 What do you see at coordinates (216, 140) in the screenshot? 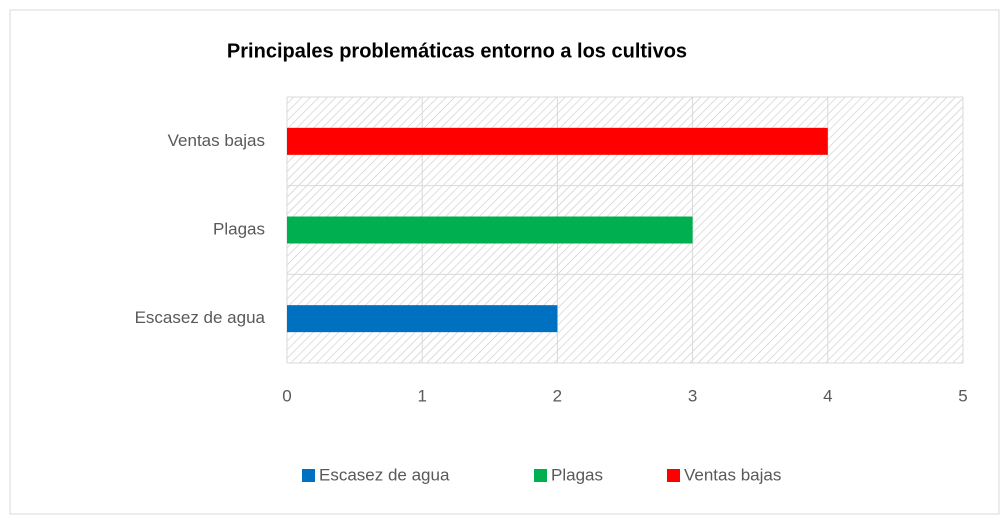
I see `y-tick-label: Ventas bajas` at bounding box center [216, 140].